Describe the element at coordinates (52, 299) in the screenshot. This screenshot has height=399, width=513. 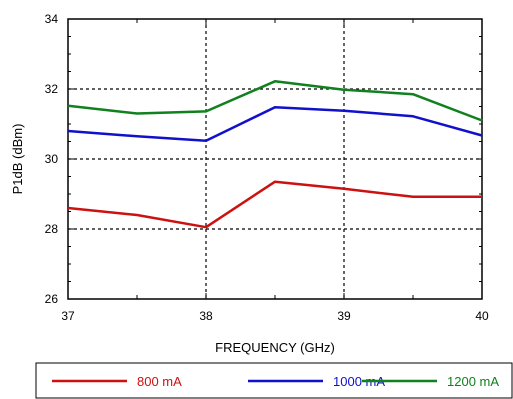
I see `y-tick-label: 26` at that location.